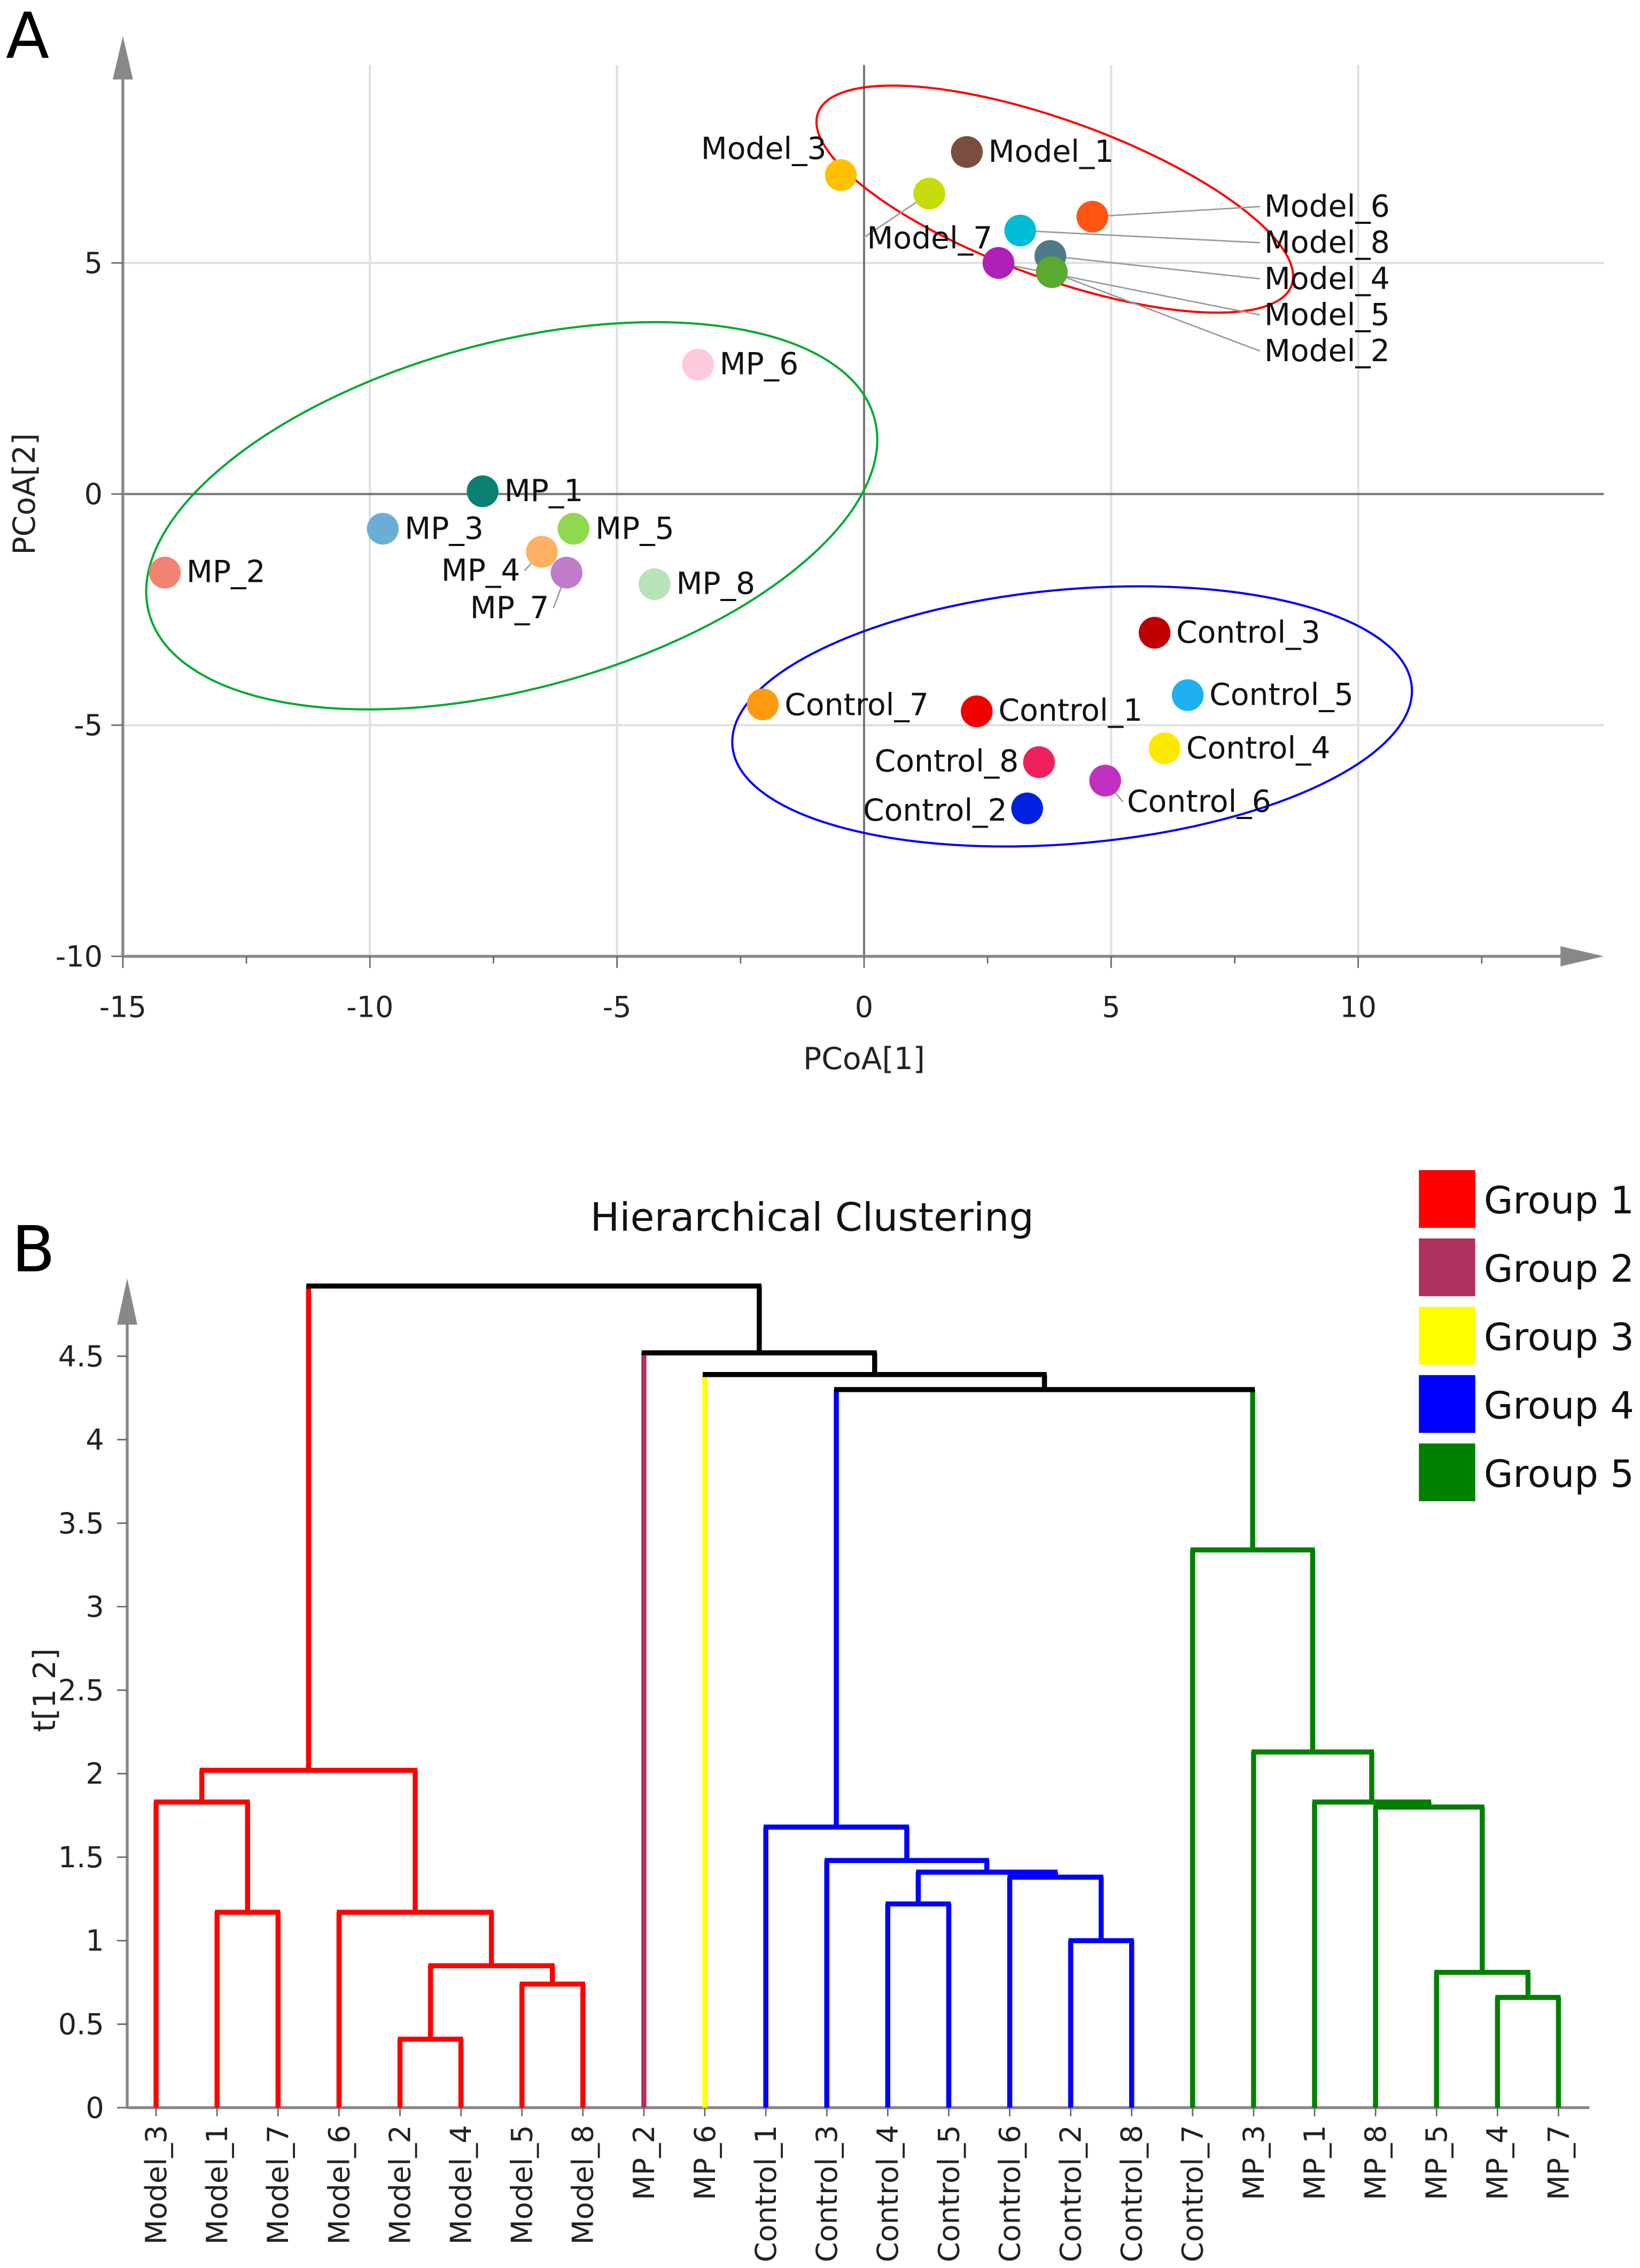 This screenshot has width=1640, height=2268. I want to click on point-label: Model_2, so click(1327, 351).